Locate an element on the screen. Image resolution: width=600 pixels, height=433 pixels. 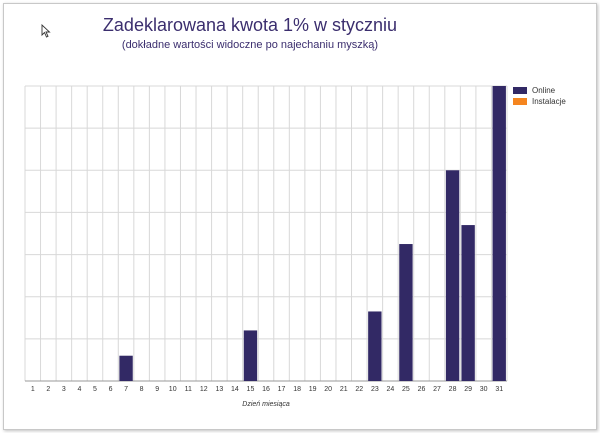
x-tick-label: 27 is located at coordinates (437, 389).